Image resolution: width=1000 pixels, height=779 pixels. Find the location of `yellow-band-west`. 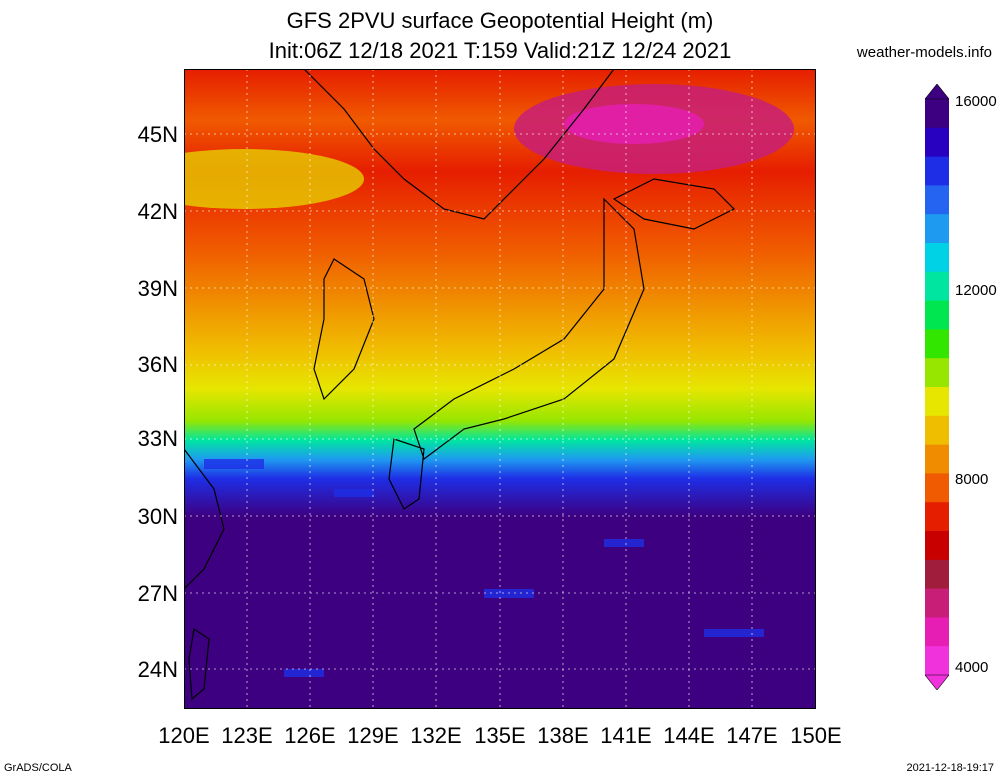

yellow-band-west is located at coordinates (274, 179).